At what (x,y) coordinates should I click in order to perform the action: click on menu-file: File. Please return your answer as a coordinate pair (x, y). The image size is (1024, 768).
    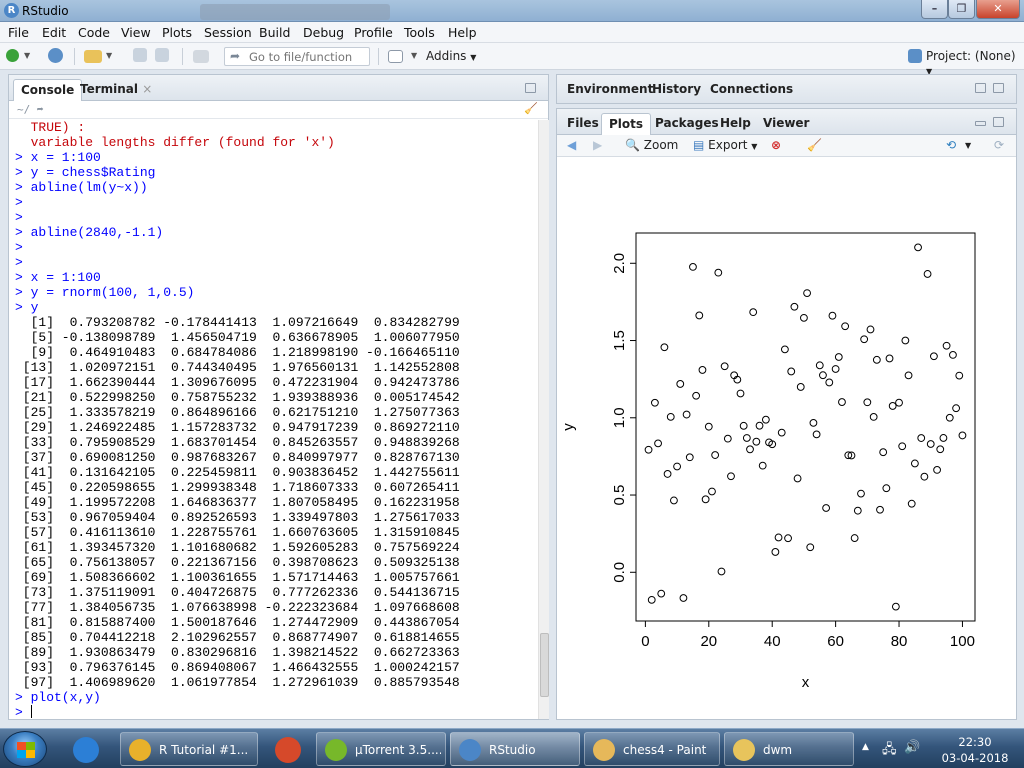
    Looking at the image, I should click on (18, 32).